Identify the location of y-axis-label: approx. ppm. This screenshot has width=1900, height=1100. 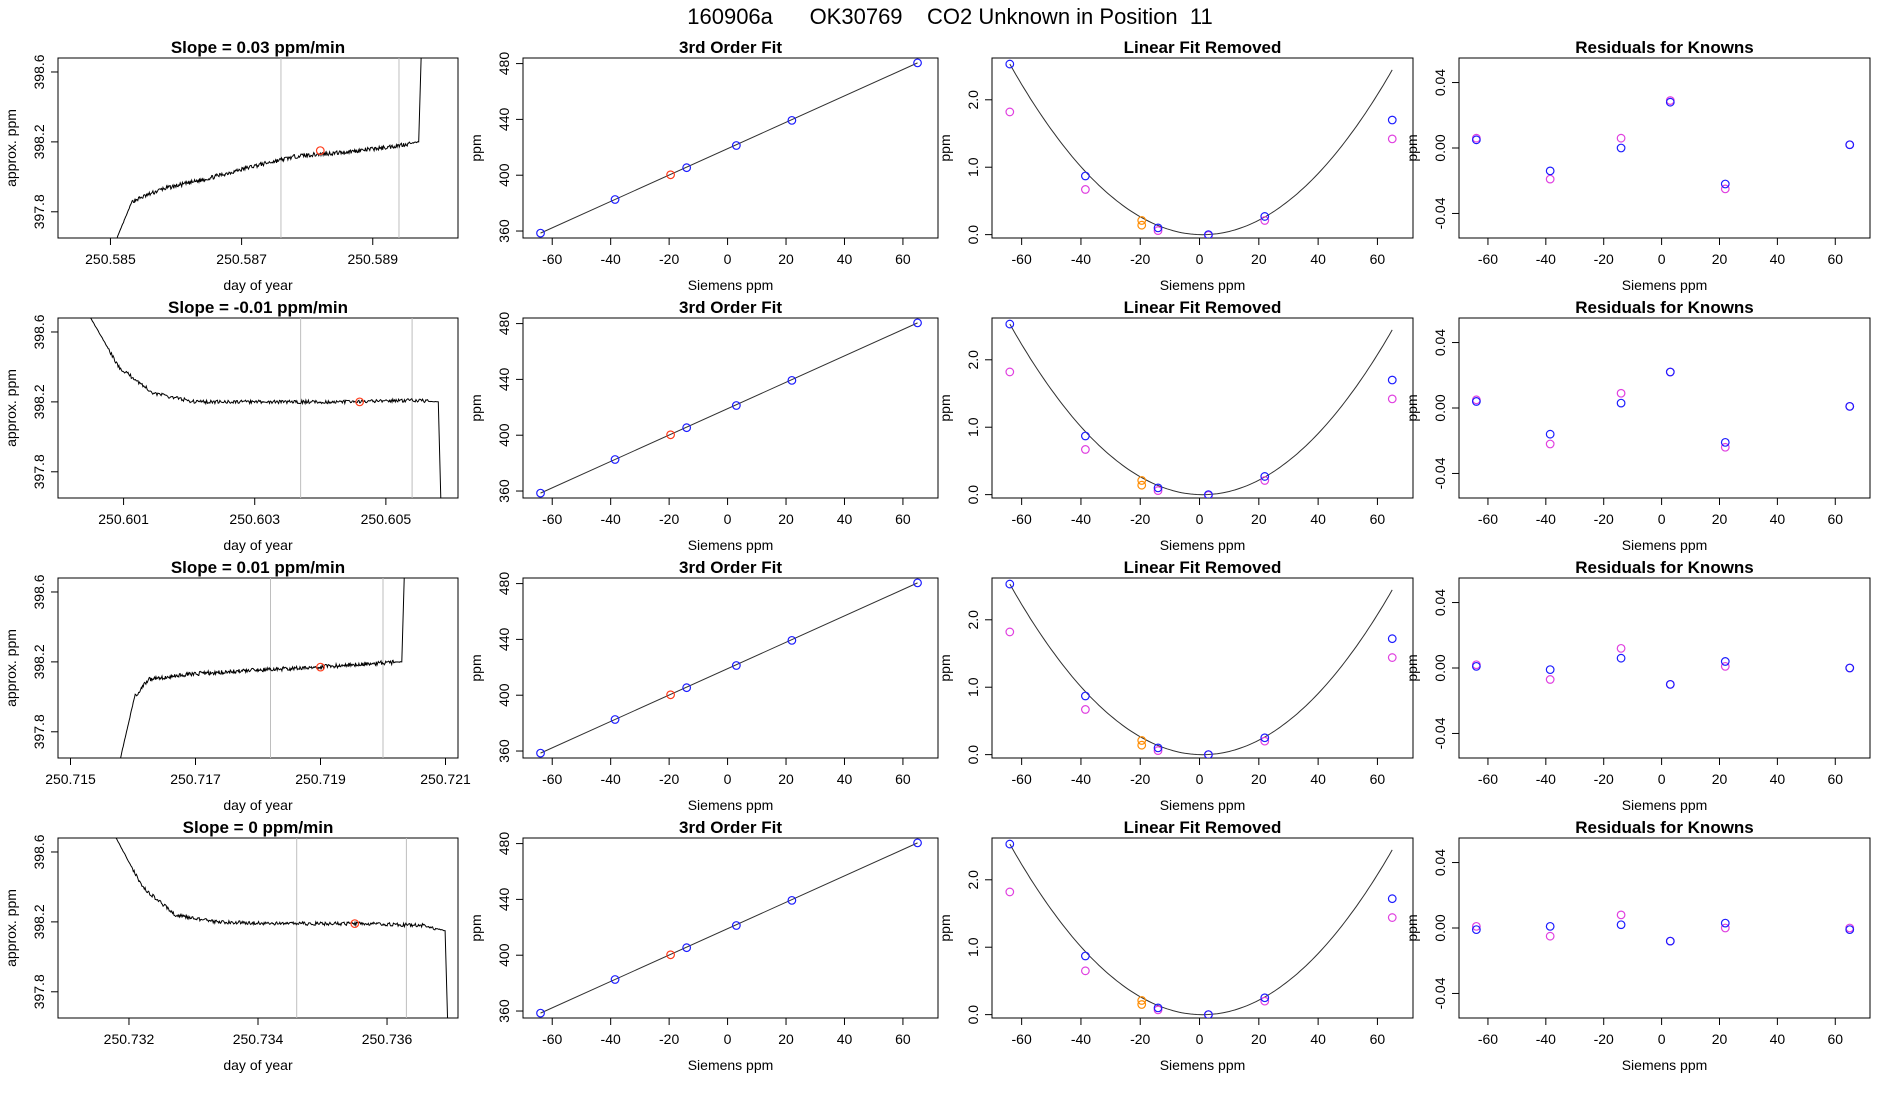
(11, 148).